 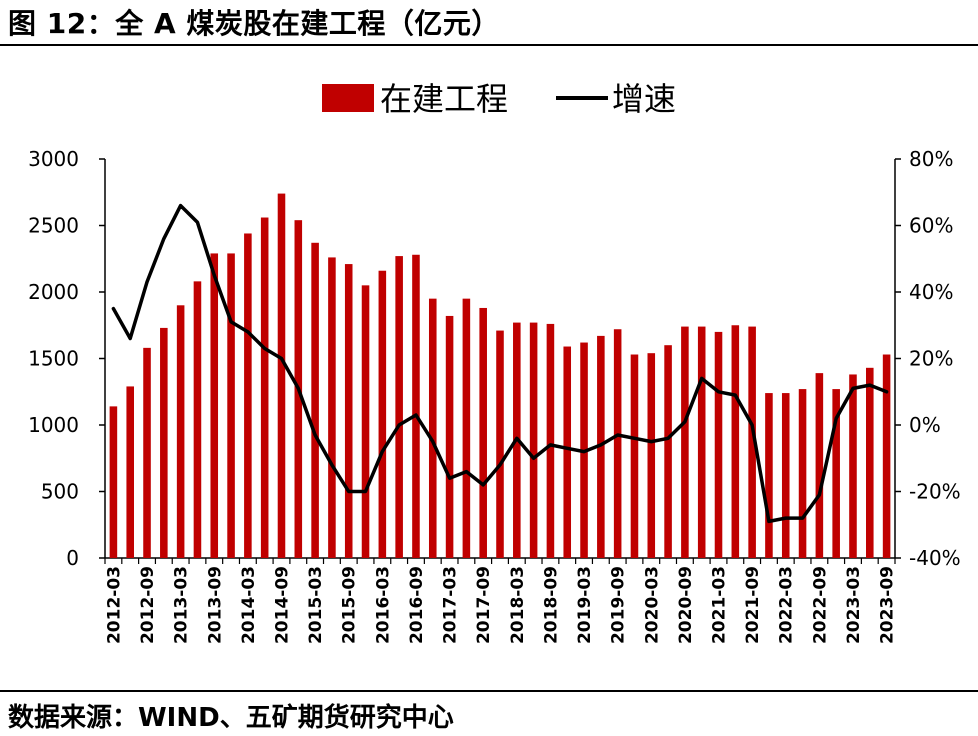 I want to click on legend-label-line: 增速, so click(x=644, y=99).